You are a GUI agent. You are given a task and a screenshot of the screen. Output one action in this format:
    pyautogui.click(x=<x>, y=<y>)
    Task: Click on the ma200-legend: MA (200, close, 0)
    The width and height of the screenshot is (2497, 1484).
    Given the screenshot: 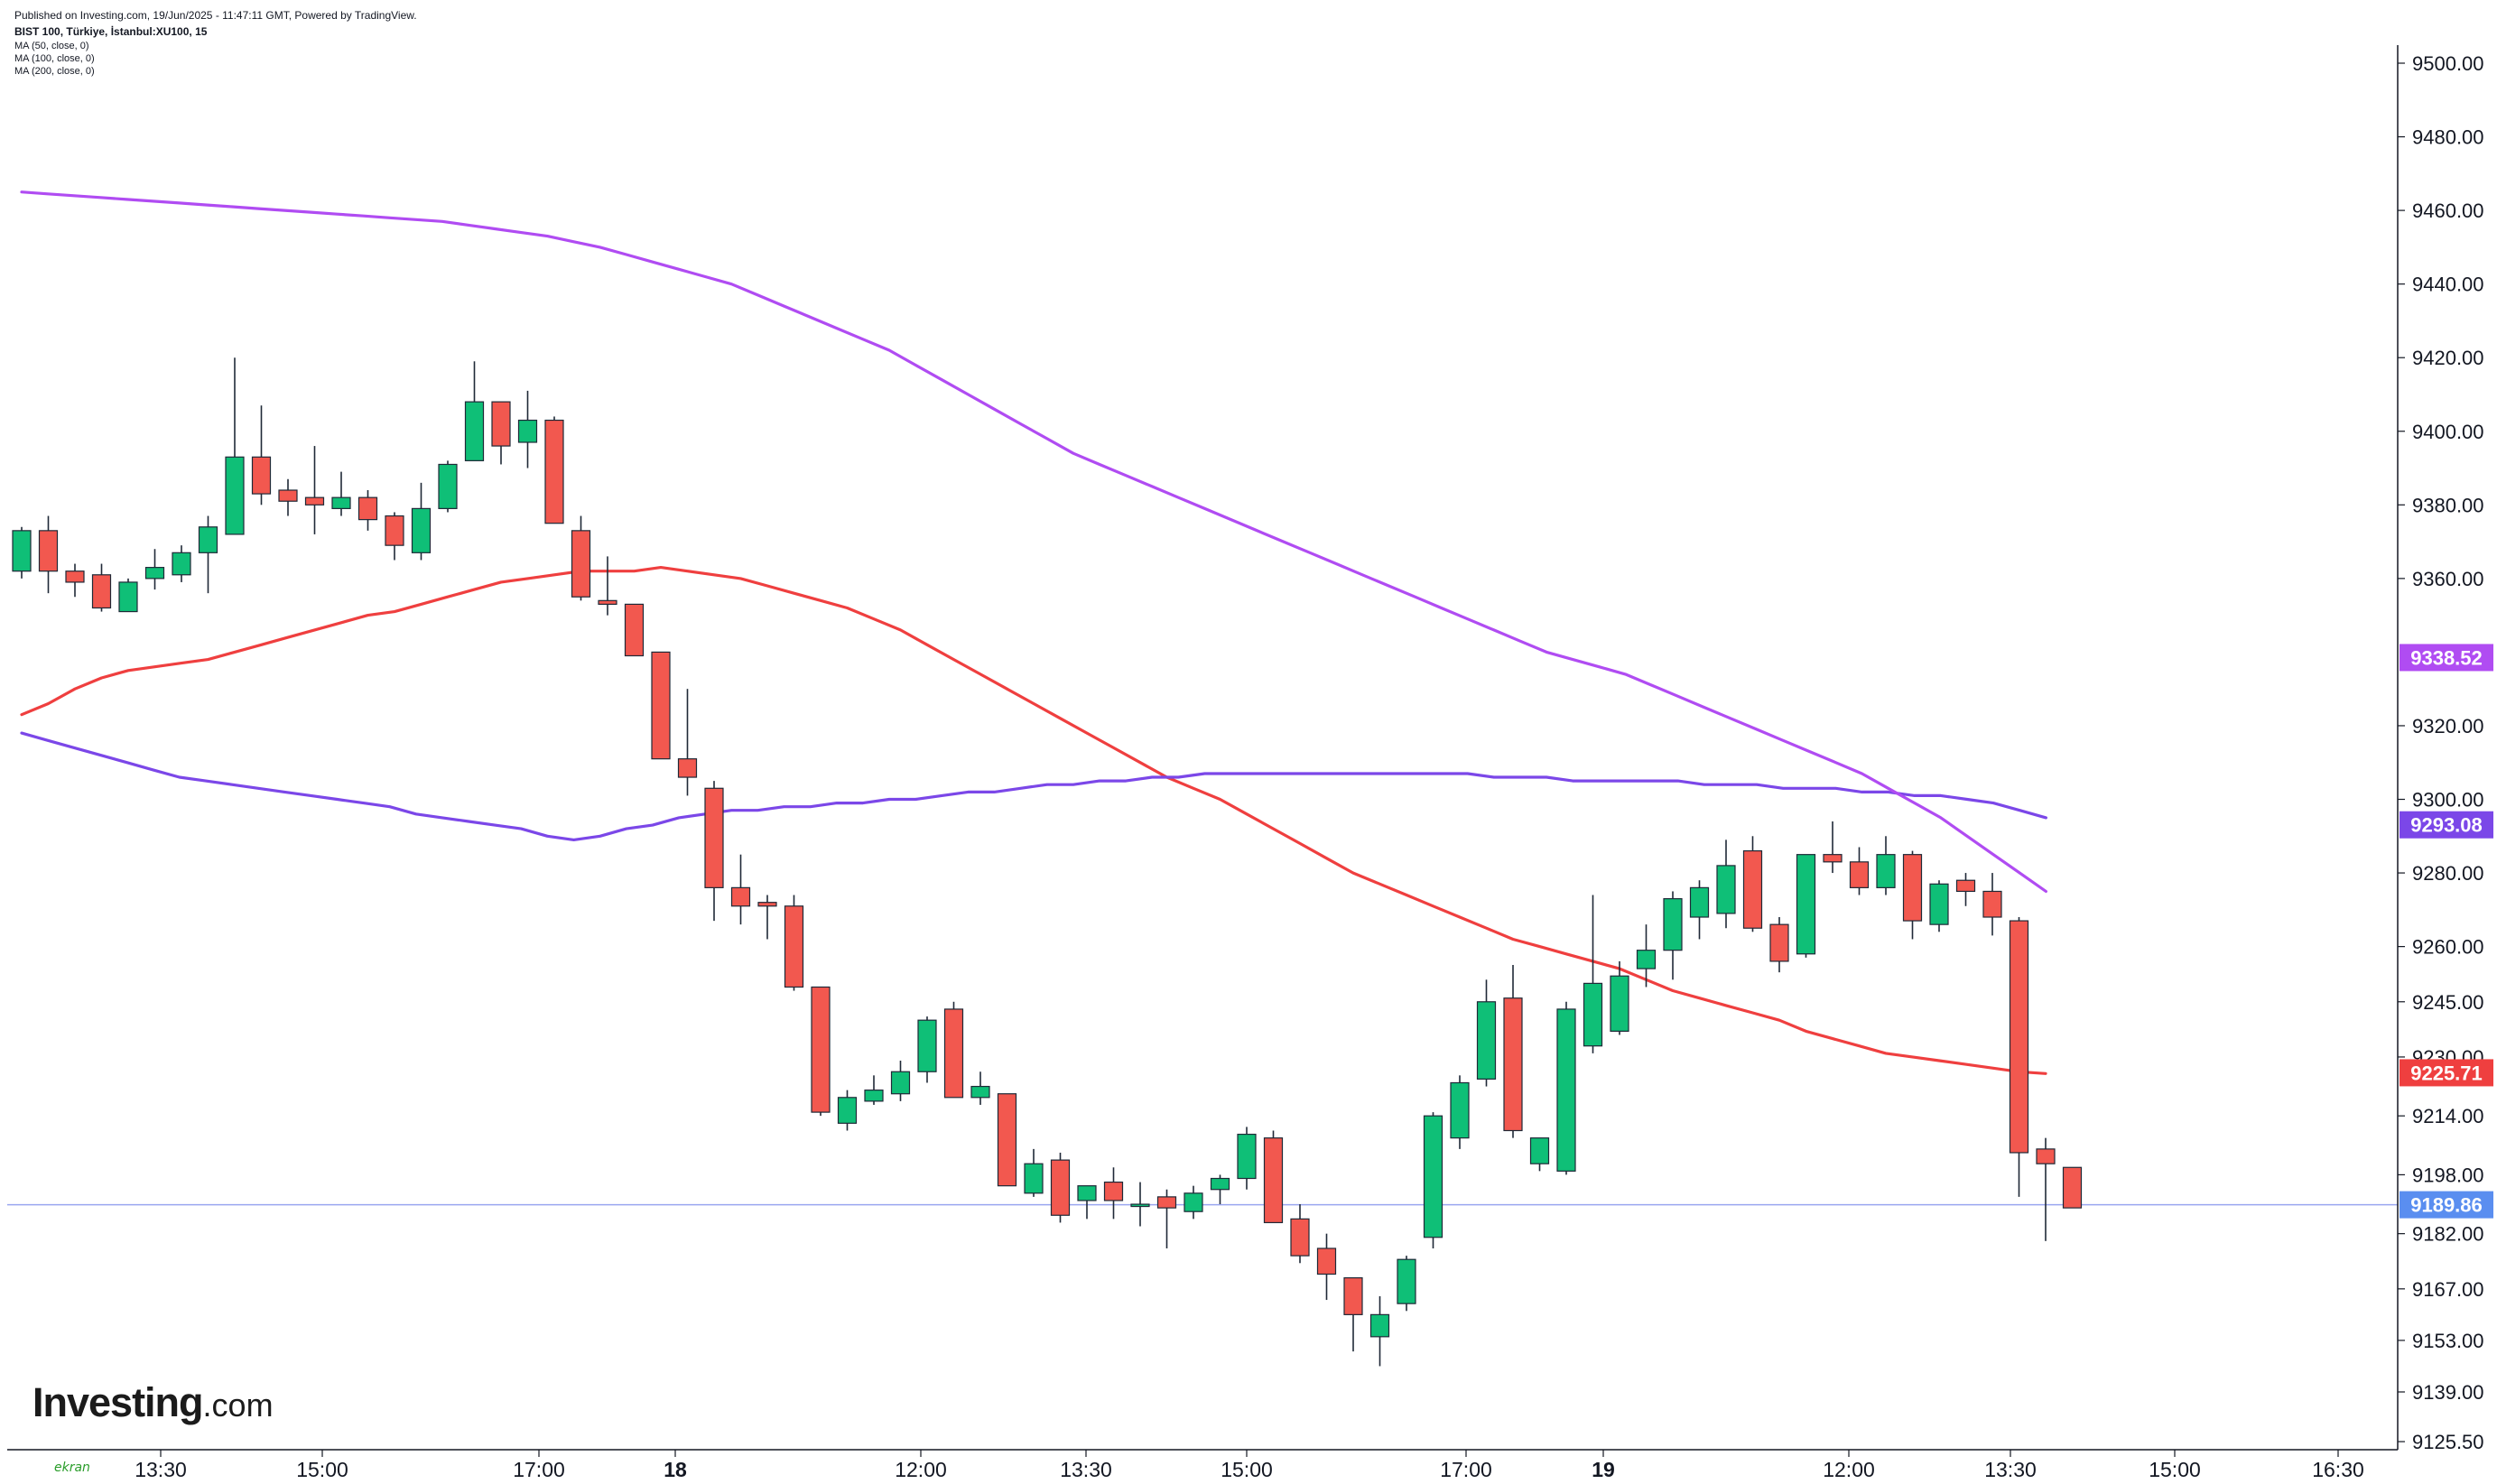 What is the action you would take?
    pyautogui.click(x=54, y=71)
    